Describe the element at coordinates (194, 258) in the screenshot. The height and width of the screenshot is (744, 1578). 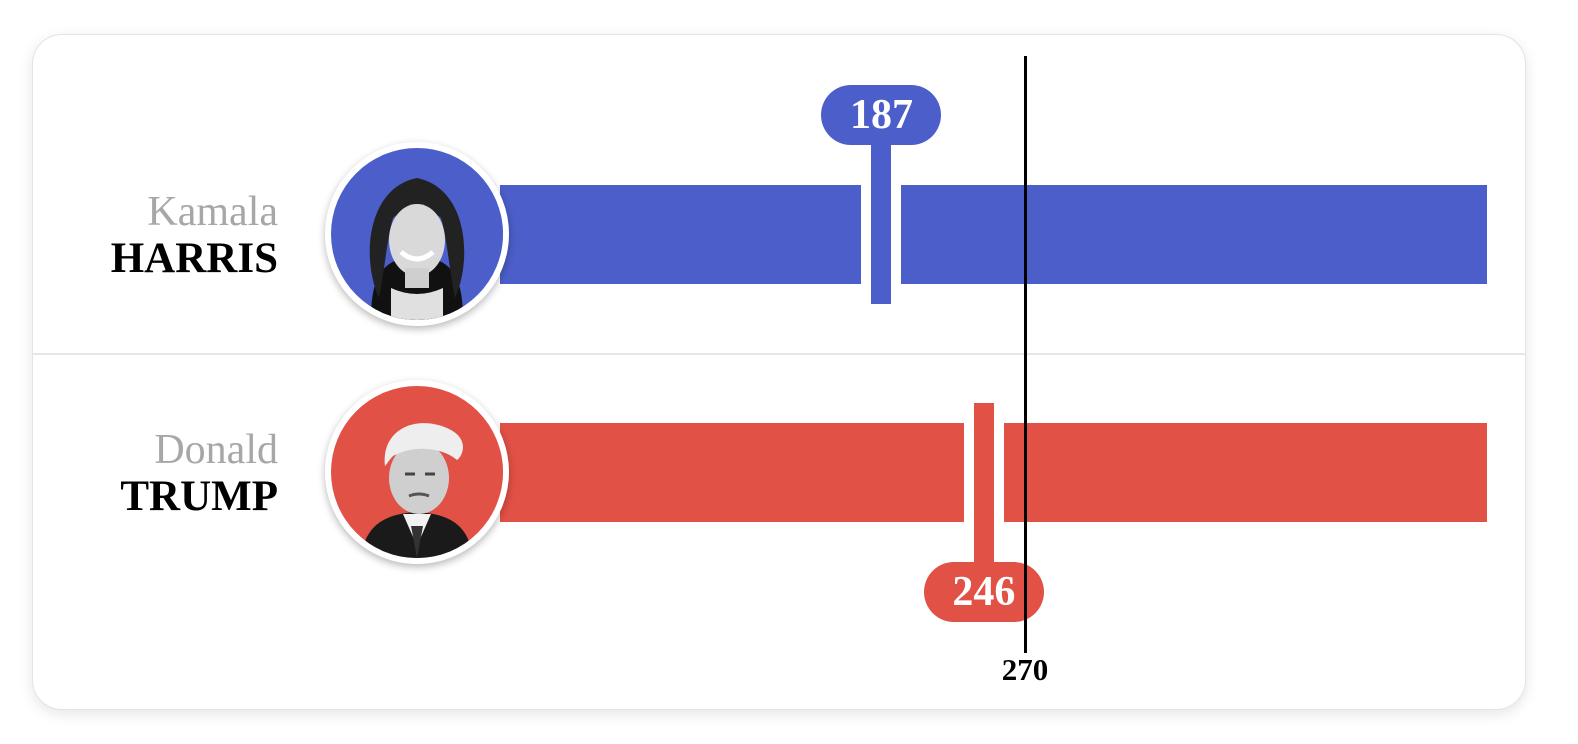
I see `last-name-harris: HARRIS` at that location.